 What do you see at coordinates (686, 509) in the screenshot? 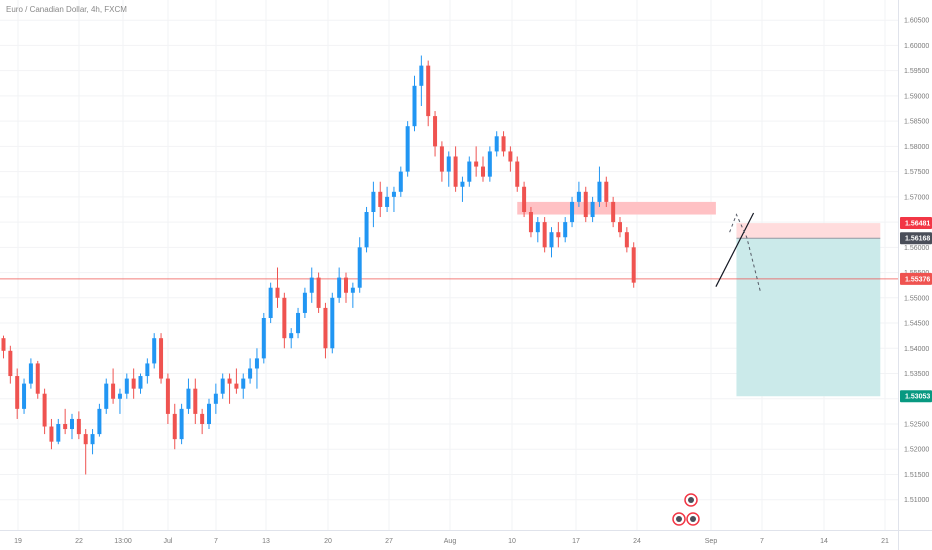
I see `event-icons` at bounding box center [686, 509].